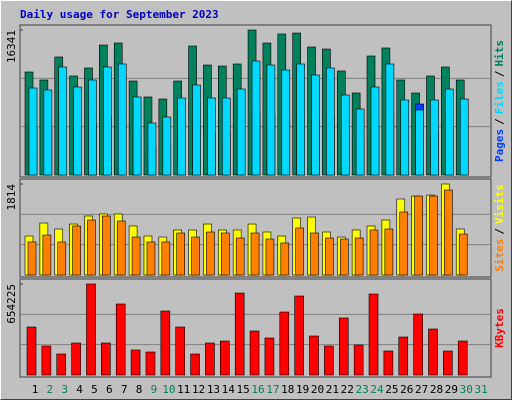 This screenshot has width=512, height=400. Describe the element at coordinates (50, 389) in the screenshot. I see `x-tick-label: 2` at that location.